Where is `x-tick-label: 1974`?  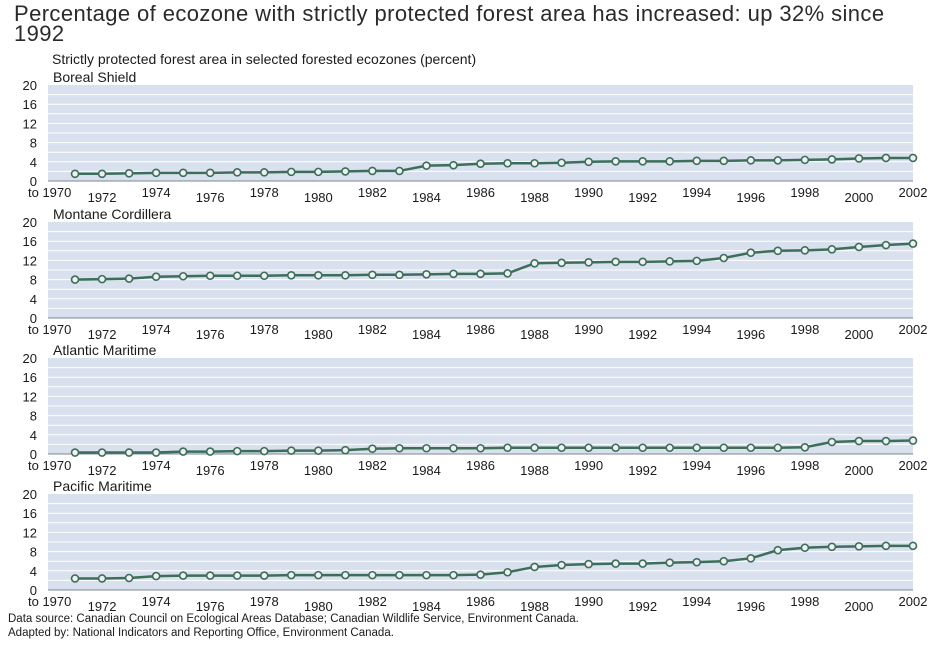 x-tick-label: 1974 is located at coordinates (156, 601).